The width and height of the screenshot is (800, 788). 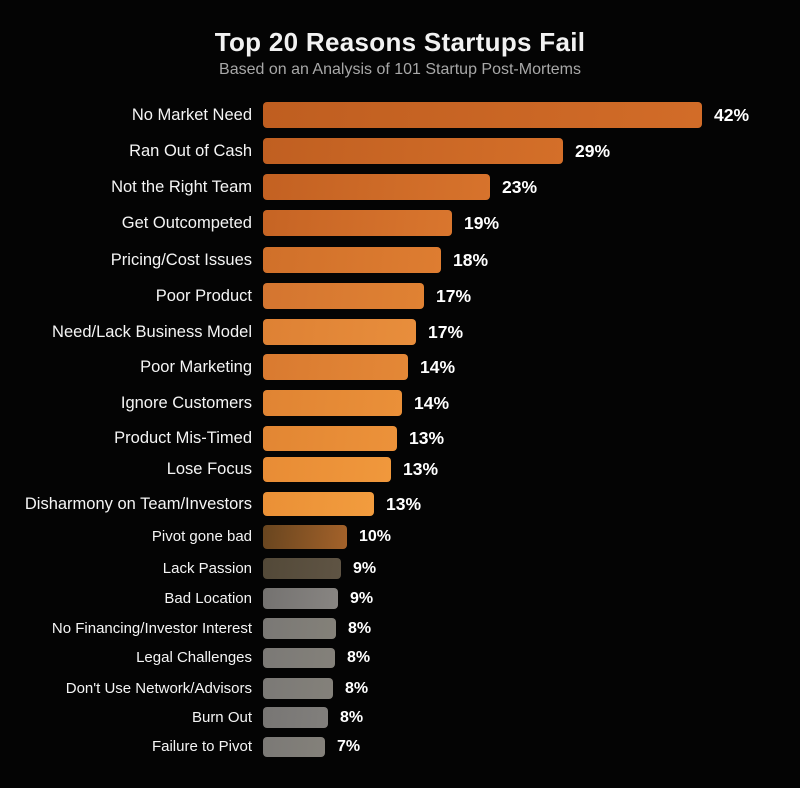 I want to click on bar-value: 42%, so click(x=732, y=115).